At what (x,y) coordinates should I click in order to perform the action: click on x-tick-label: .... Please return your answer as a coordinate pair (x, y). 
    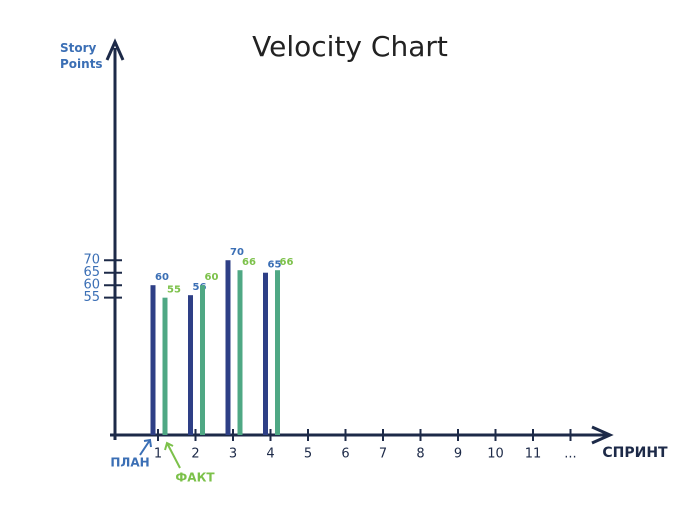
    Looking at the image, I should click on (570, 454).